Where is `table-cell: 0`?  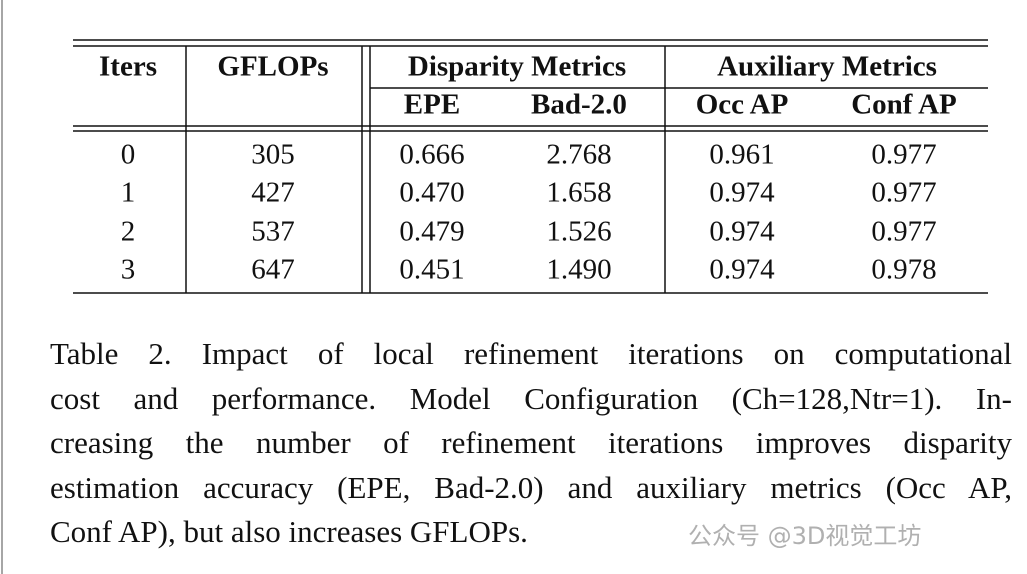 table-cell: 0 is located at coordinates (128, 154).